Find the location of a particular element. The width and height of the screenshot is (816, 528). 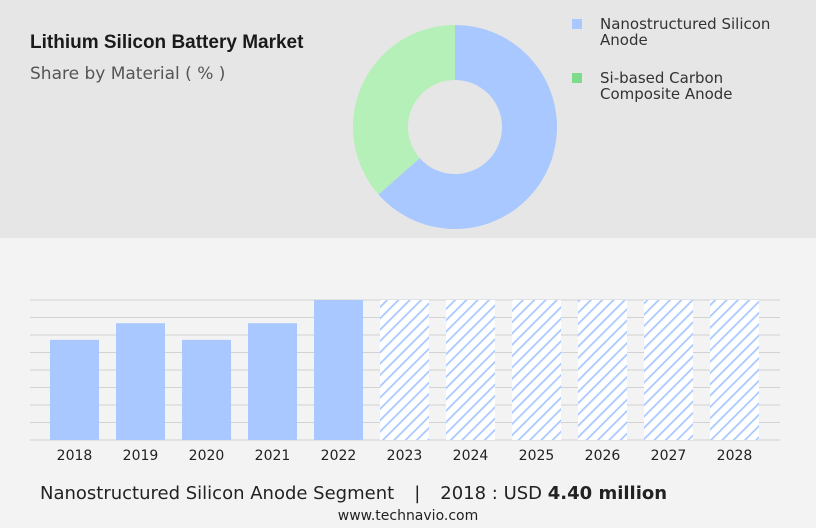

x-tick-label-2024: 2024 is located at coordinates (471, 456).